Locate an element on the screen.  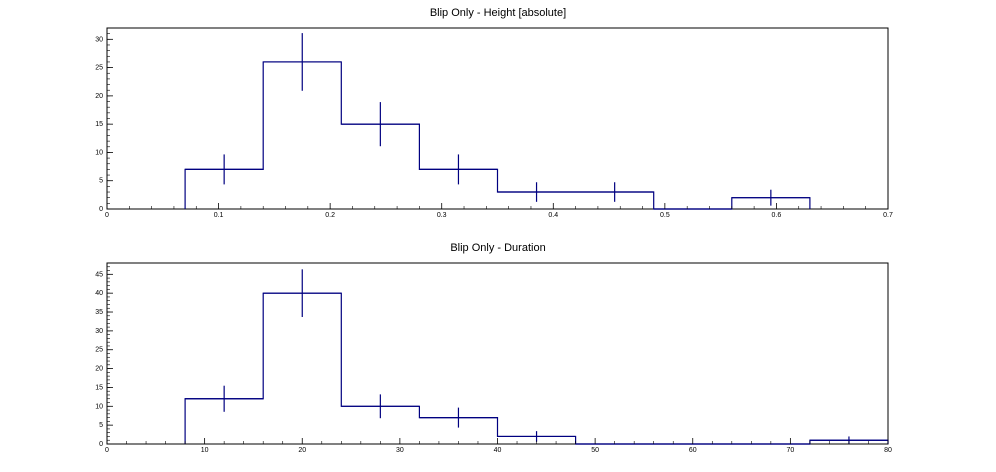
height-x-tick-label-1: 0.1 is located at coordinates (219, 215).